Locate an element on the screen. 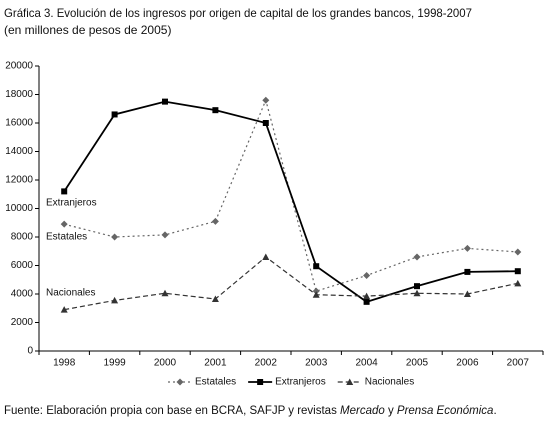 Image resolution: width=546 pixels, height=428 pixels. series-line is located at coordinates (291, 283).